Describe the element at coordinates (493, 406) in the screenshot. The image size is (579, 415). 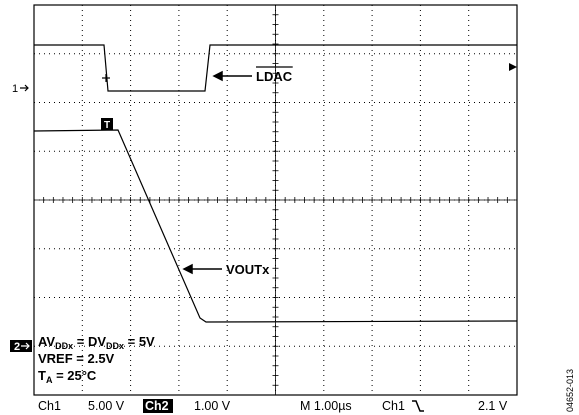
I see `trigger-level: 2.1 V` at that location.